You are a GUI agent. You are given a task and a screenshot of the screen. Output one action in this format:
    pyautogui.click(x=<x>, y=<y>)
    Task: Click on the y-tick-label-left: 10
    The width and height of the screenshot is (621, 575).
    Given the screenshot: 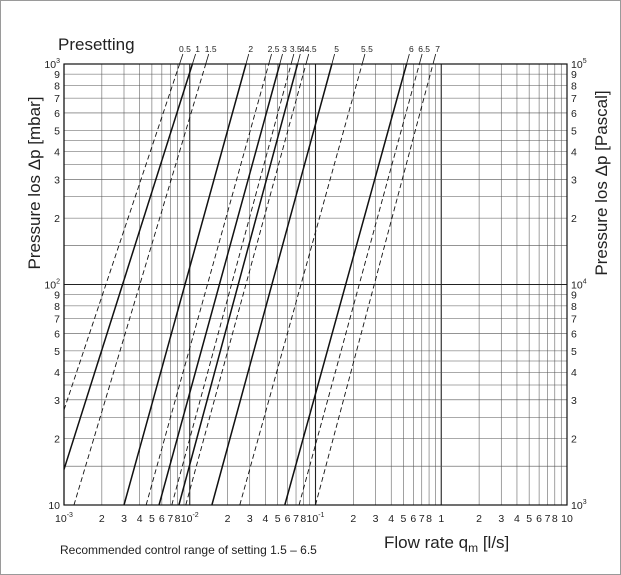 What is the action you would take?
    pyautogui.click(x=54, y=506)
    